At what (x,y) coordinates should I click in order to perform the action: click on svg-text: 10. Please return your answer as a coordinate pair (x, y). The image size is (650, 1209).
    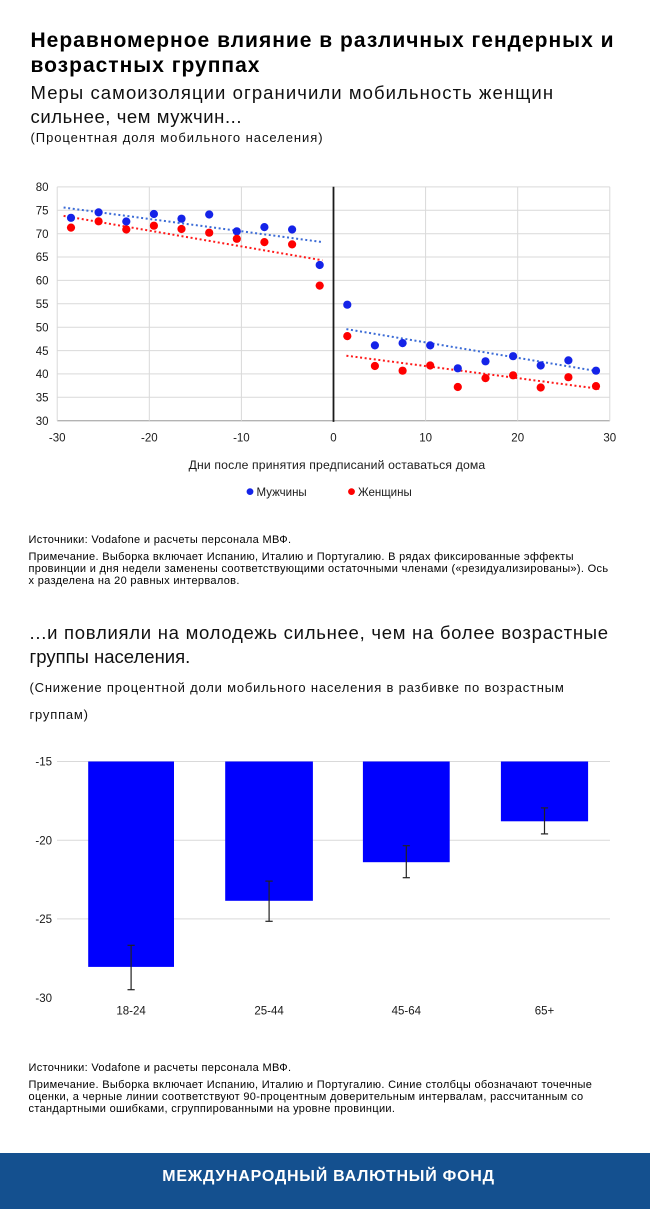
    Looking at the image, I should click on (425, 439).